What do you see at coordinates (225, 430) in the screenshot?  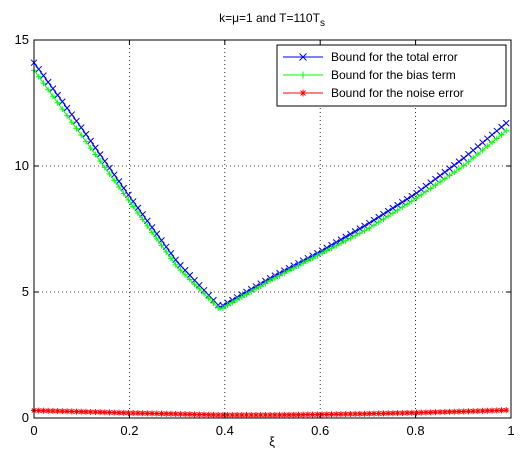 I see `x-tick-label: 0.4` at bounding box center [225, 430].